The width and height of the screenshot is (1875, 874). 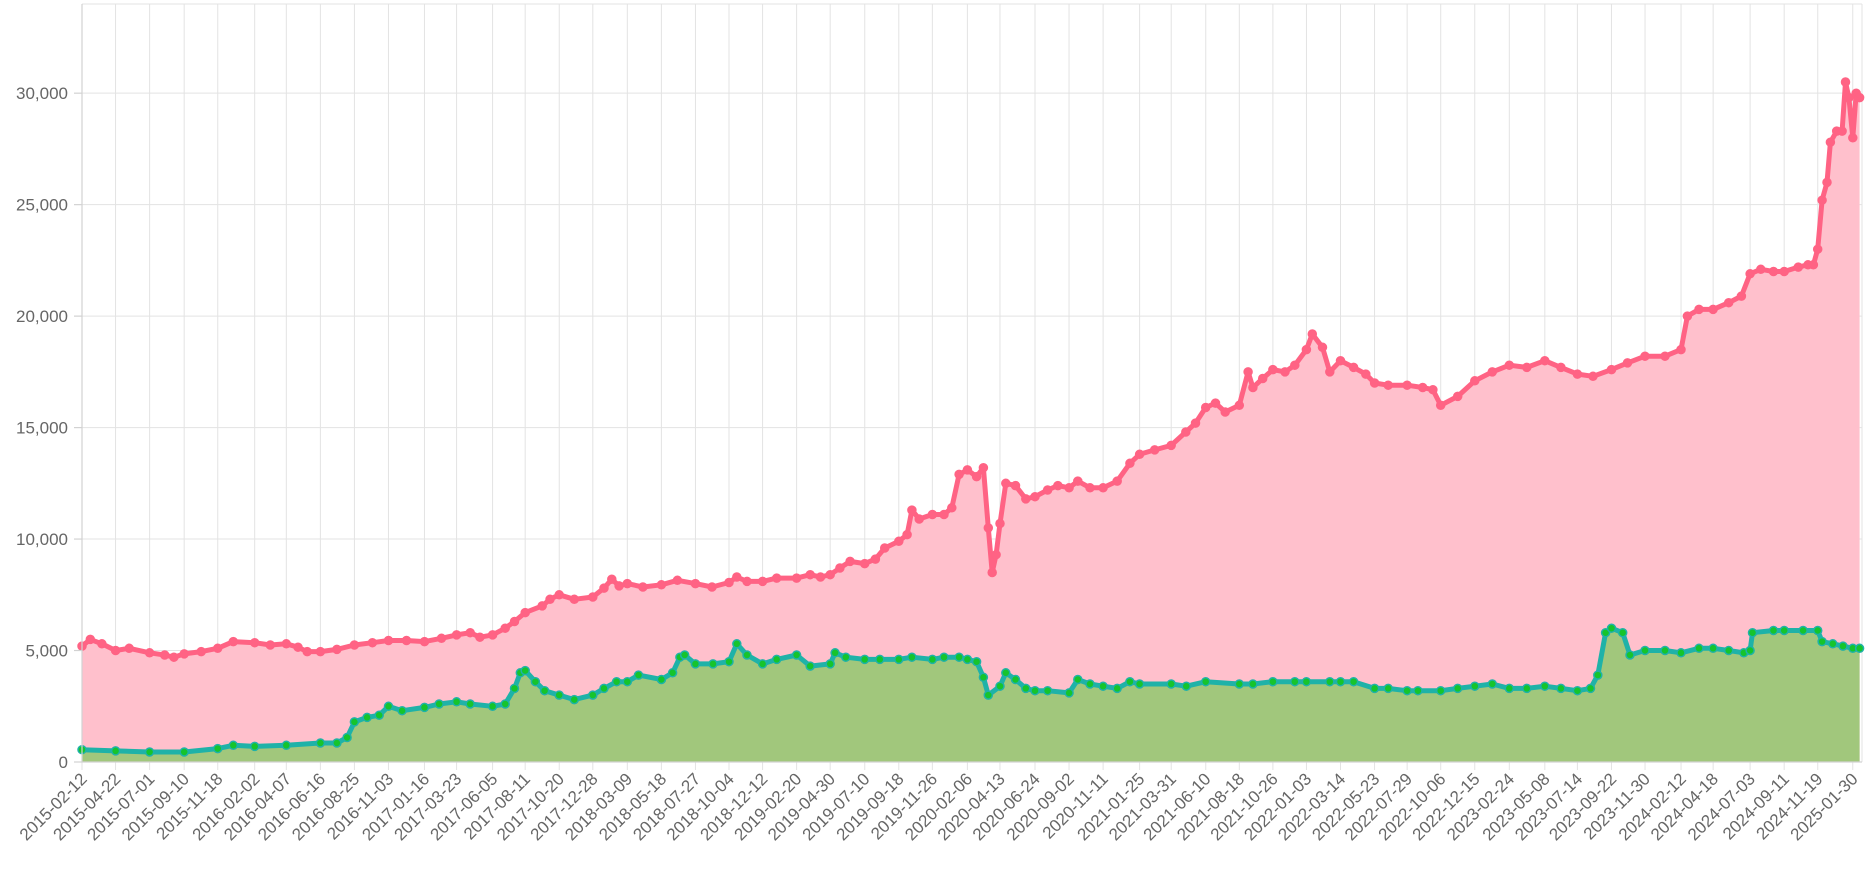 What do you see at coordinates (63, 762) in the screenshot?
I see `y-tick-label: 0` at bounding box center [63, 762].